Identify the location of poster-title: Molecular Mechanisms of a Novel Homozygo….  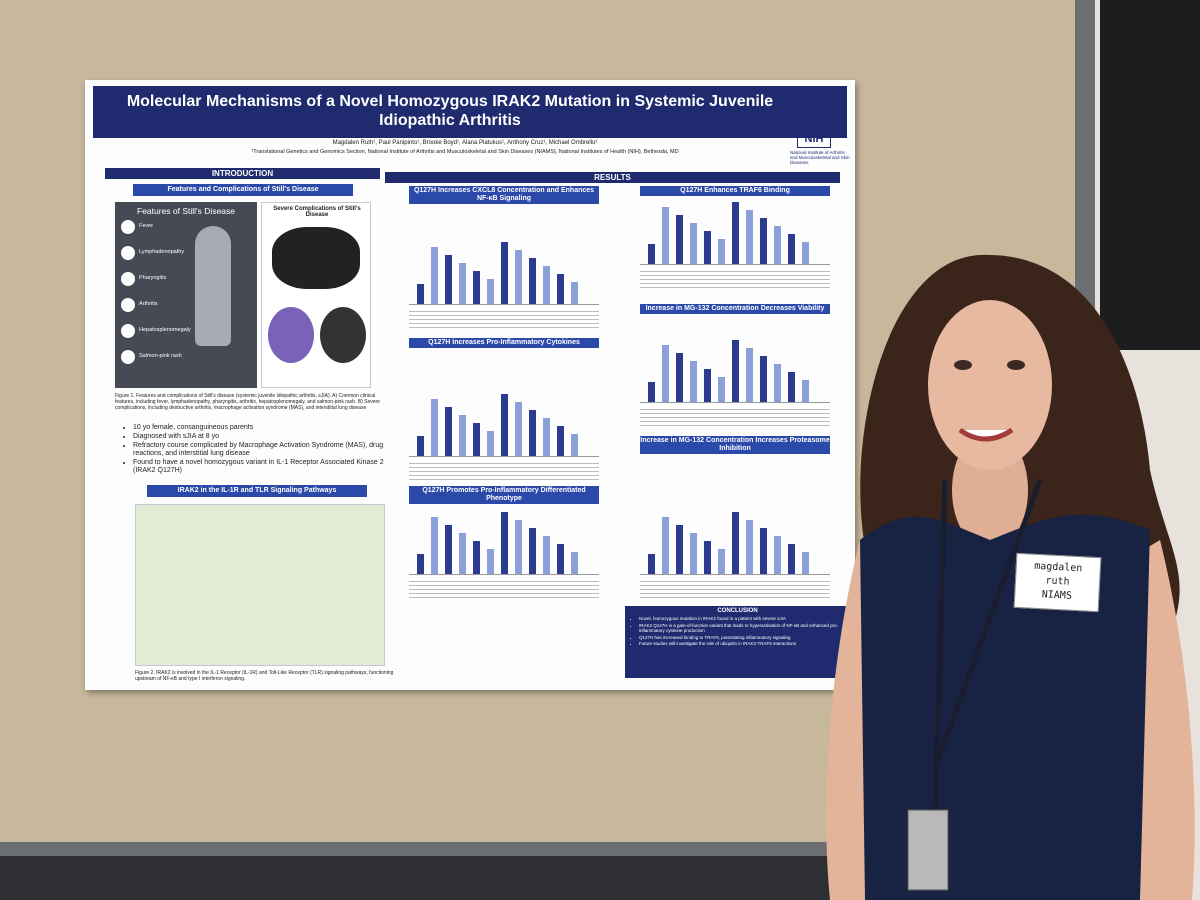
(450, 111).